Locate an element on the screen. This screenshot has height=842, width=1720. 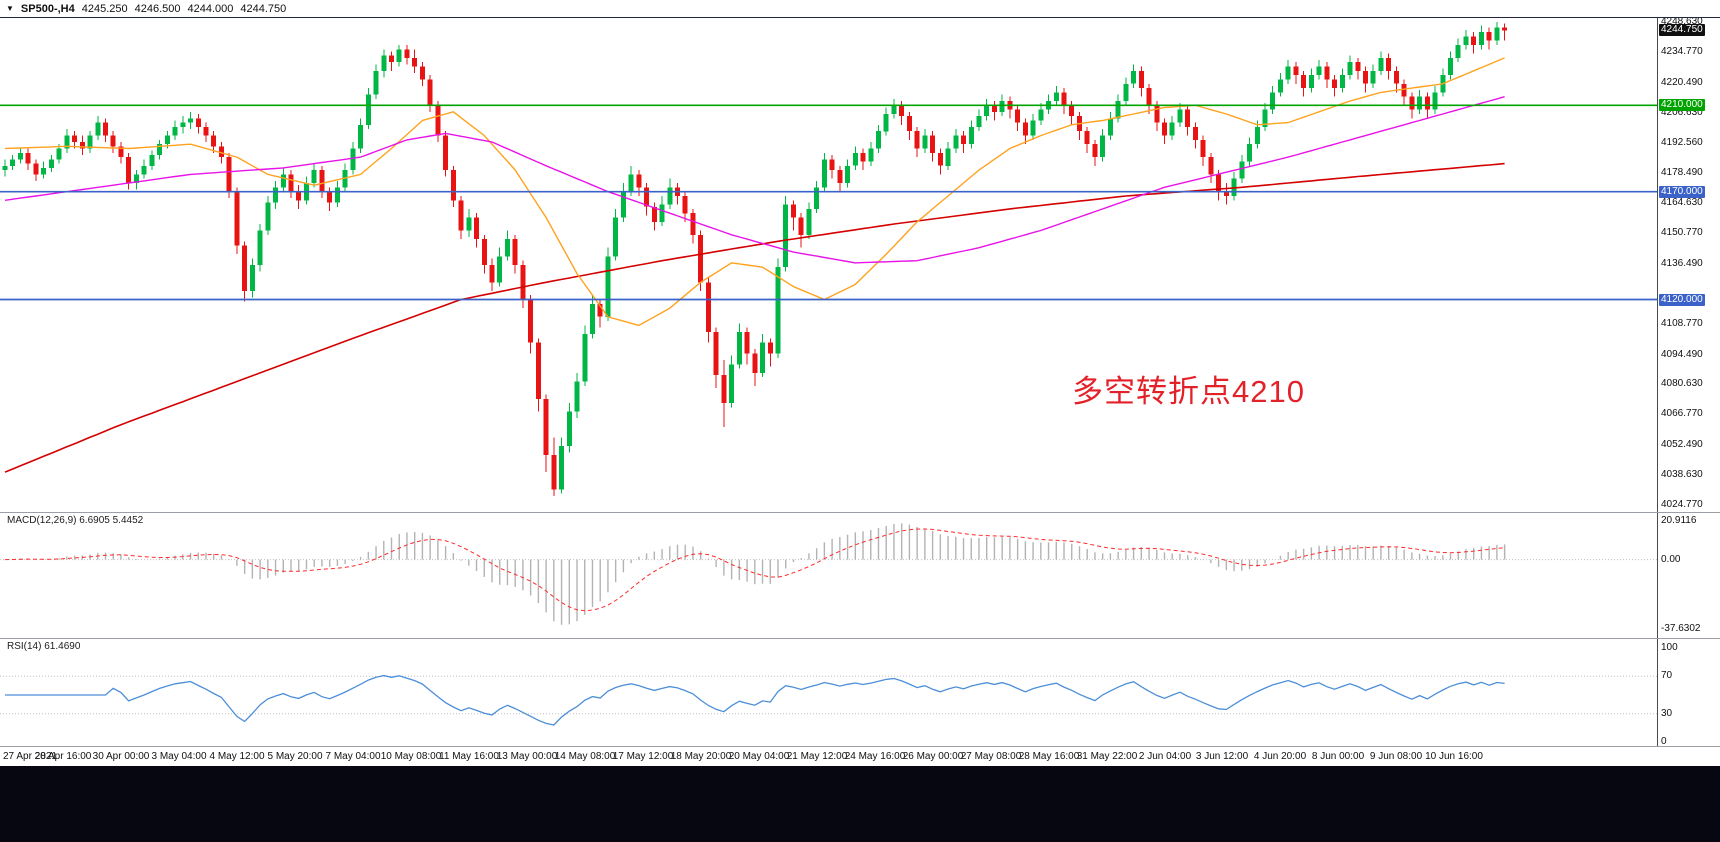
macd-panel-resize-handle is located at coordinates (860, 512).